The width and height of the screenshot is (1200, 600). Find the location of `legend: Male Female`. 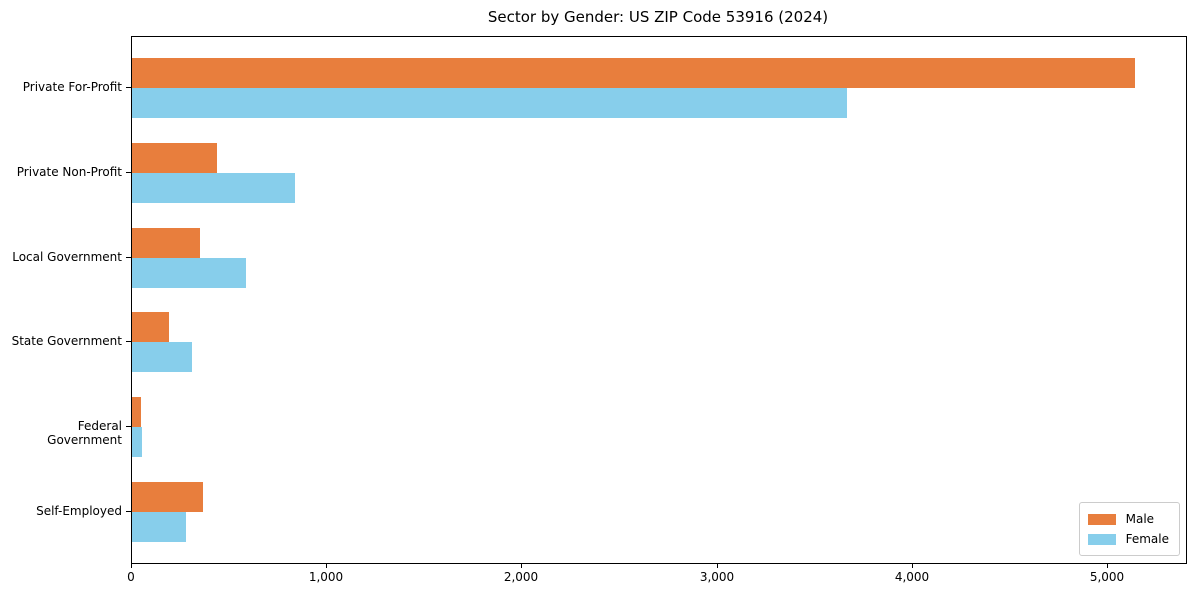

legend: Male Female is located at coordinates (1129, 529).